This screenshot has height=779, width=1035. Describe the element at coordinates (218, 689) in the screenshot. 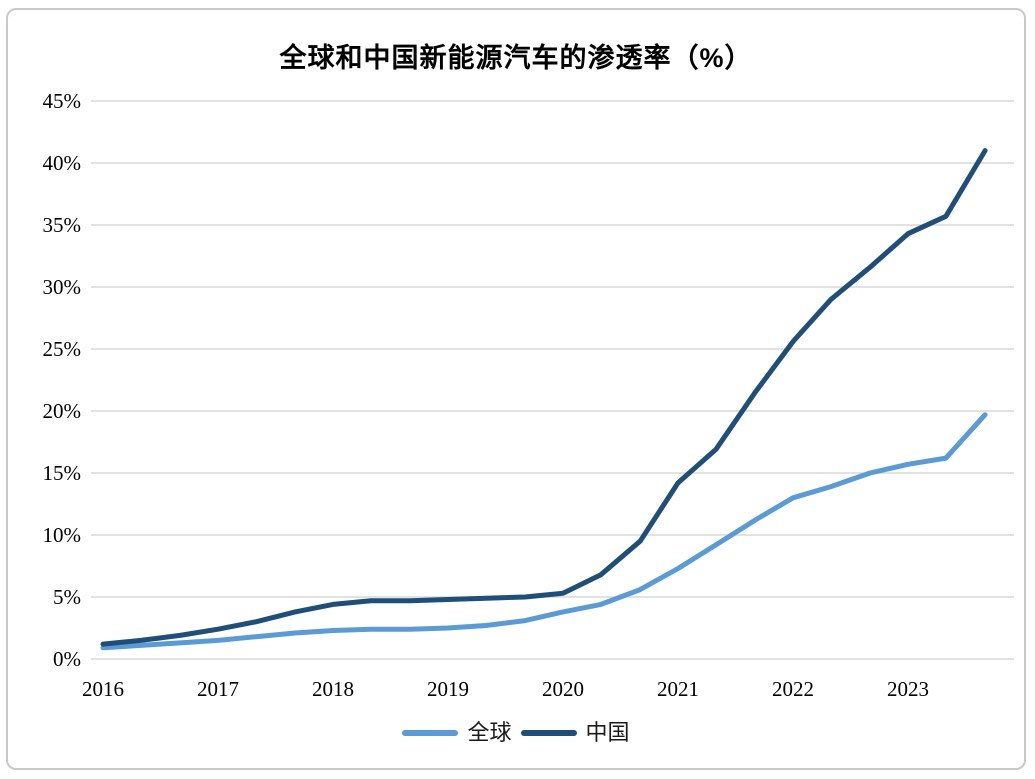

I see `x-tick-label: 2017` at that location.